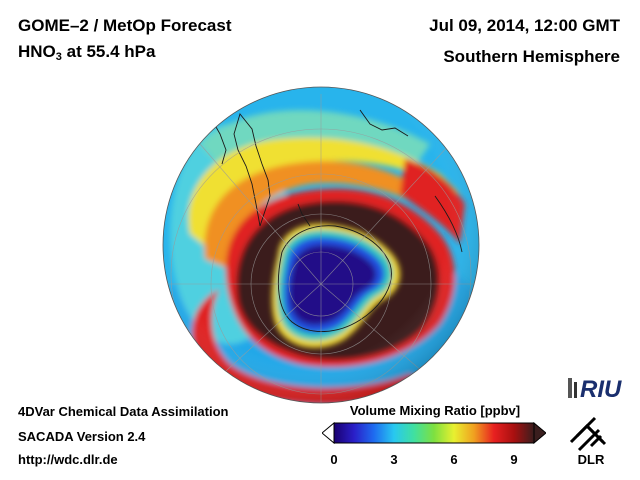 The height and width of the screenshot is (480, 640). I want to click on footer-method: 4DVar Chemical Data Assimilation, so click(123, 411).